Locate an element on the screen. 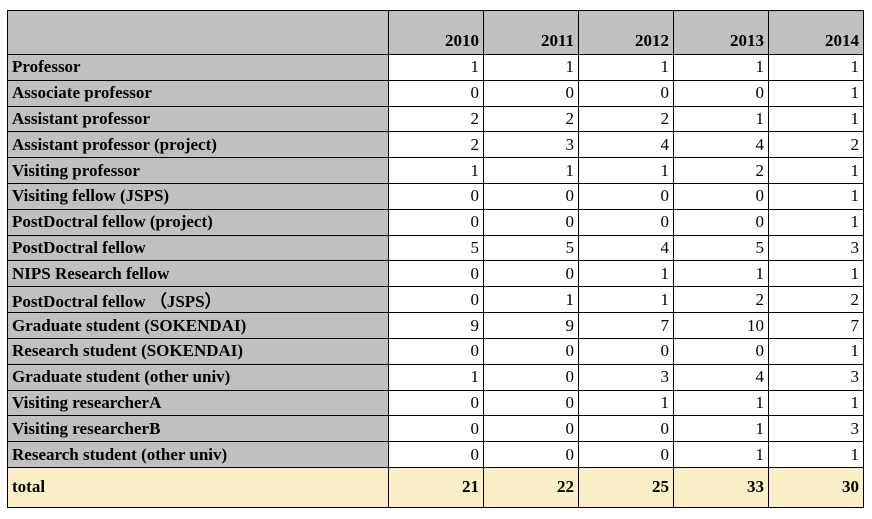 The width and height of the screenshot is (872, 519). row-label: Visiting fellow (JSPS) is located at coordinates (198, 196).